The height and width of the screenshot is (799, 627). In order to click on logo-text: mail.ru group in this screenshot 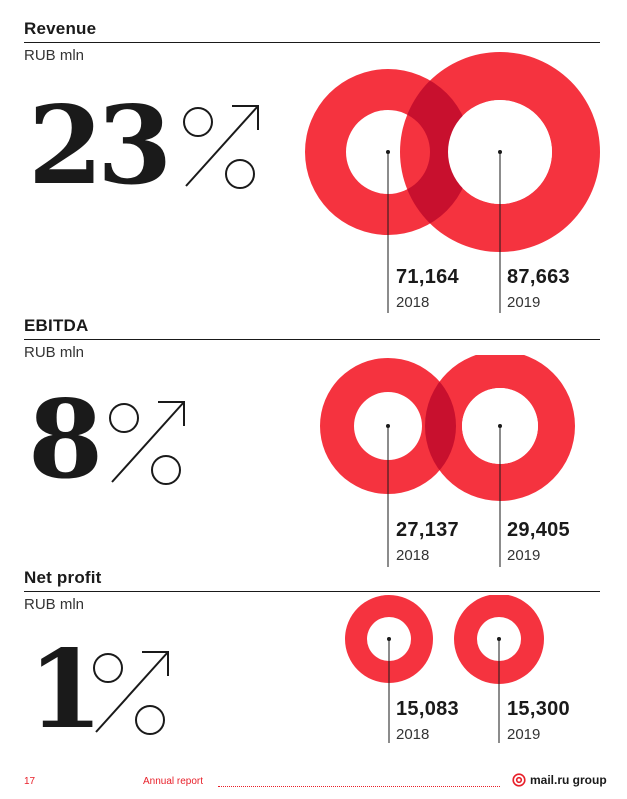, I will do `click(568, 780)`.